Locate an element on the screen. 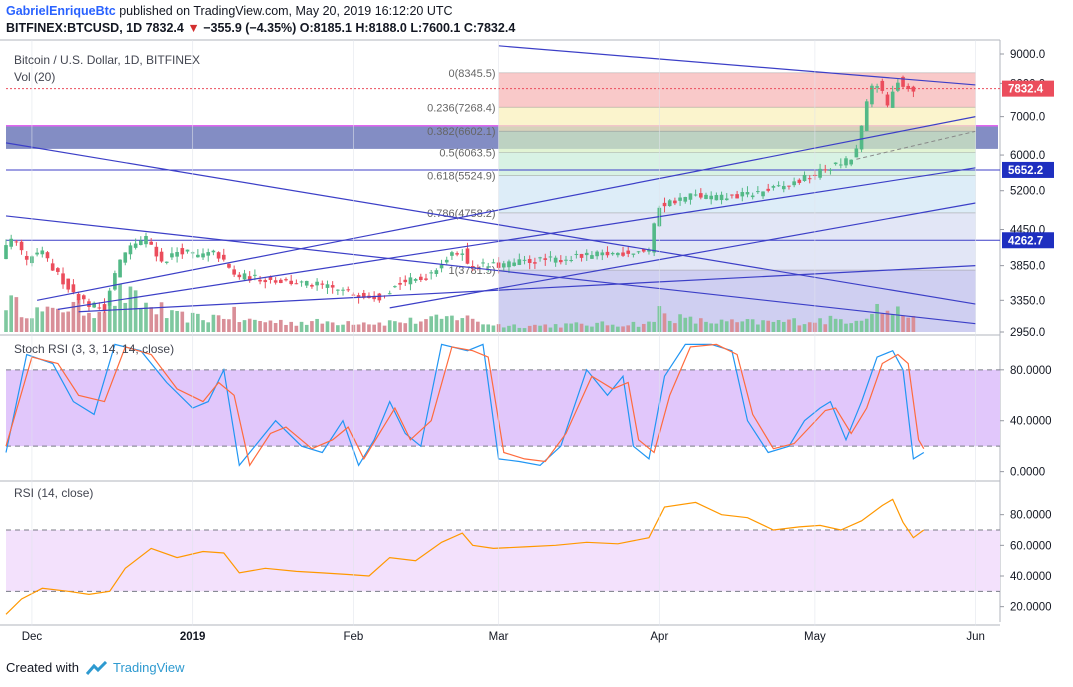 The height and width of the screenshot is (687, 1073). rsi-line is located at coordinates (465, 556).